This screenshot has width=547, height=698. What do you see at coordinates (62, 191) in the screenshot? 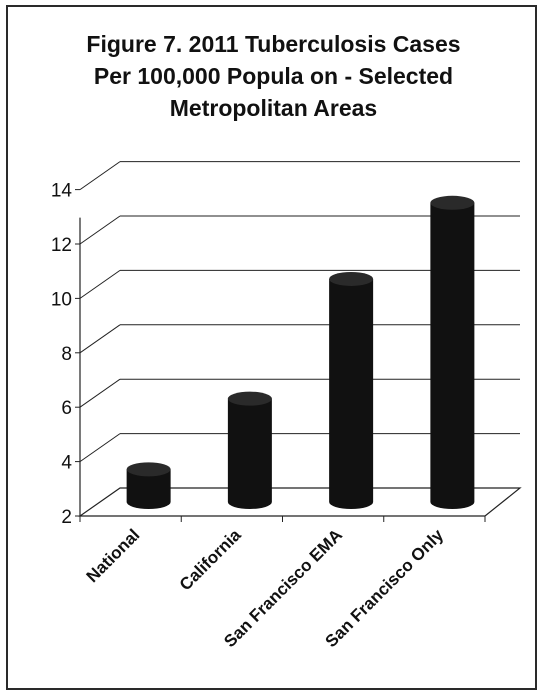
I see `y-tick-label: 14` at bounding box center [62, 191].